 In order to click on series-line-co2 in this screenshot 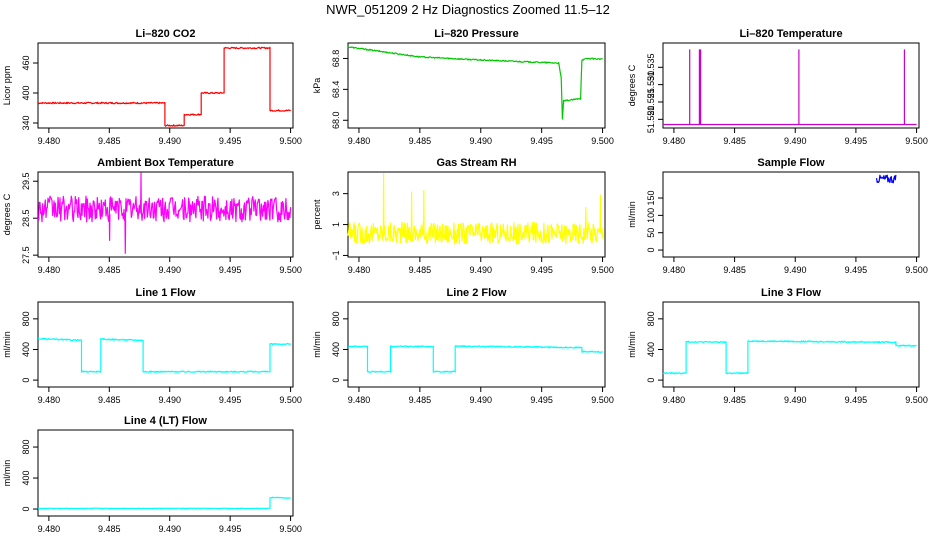, I will do `click(164, 86)`.